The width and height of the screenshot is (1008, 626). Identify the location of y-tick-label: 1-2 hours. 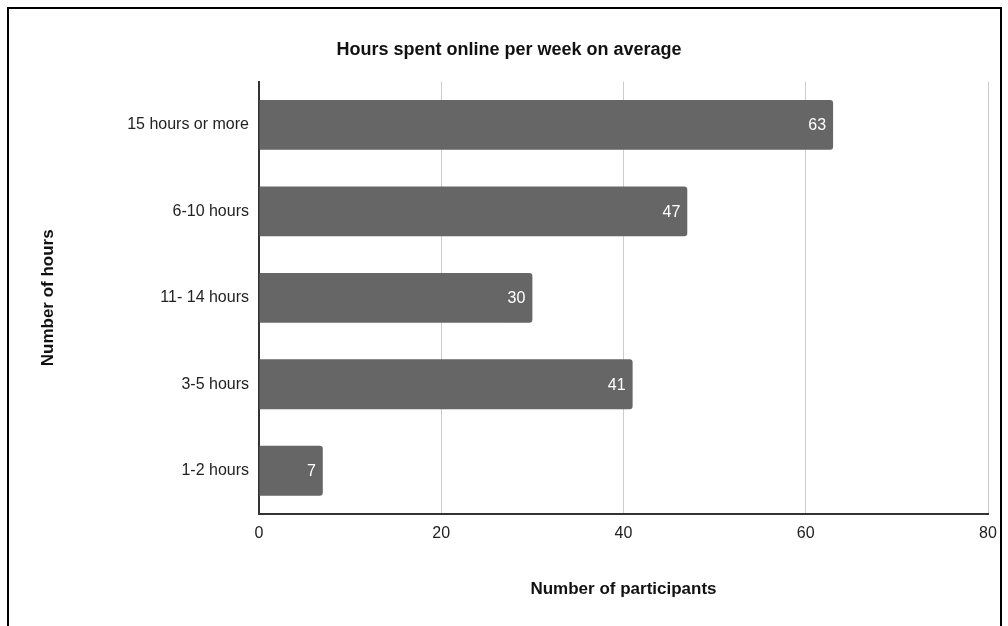
(215, 470).